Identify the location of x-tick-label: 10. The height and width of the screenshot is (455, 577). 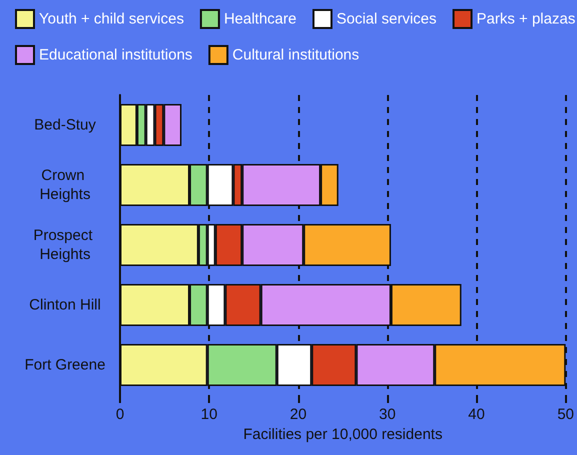
(209, 414).